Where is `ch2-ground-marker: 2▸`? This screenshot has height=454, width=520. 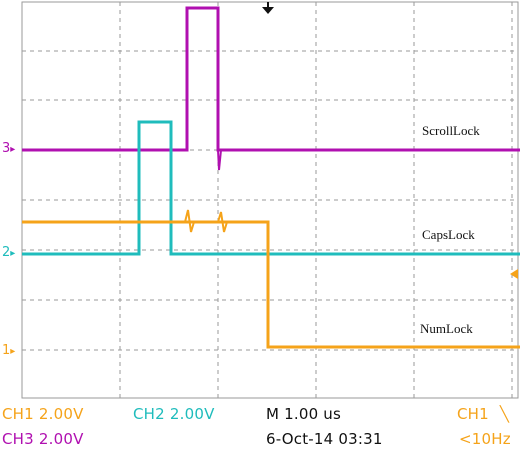
ch2-ground-marker: 2▸ is located at coordinates (8, 252).